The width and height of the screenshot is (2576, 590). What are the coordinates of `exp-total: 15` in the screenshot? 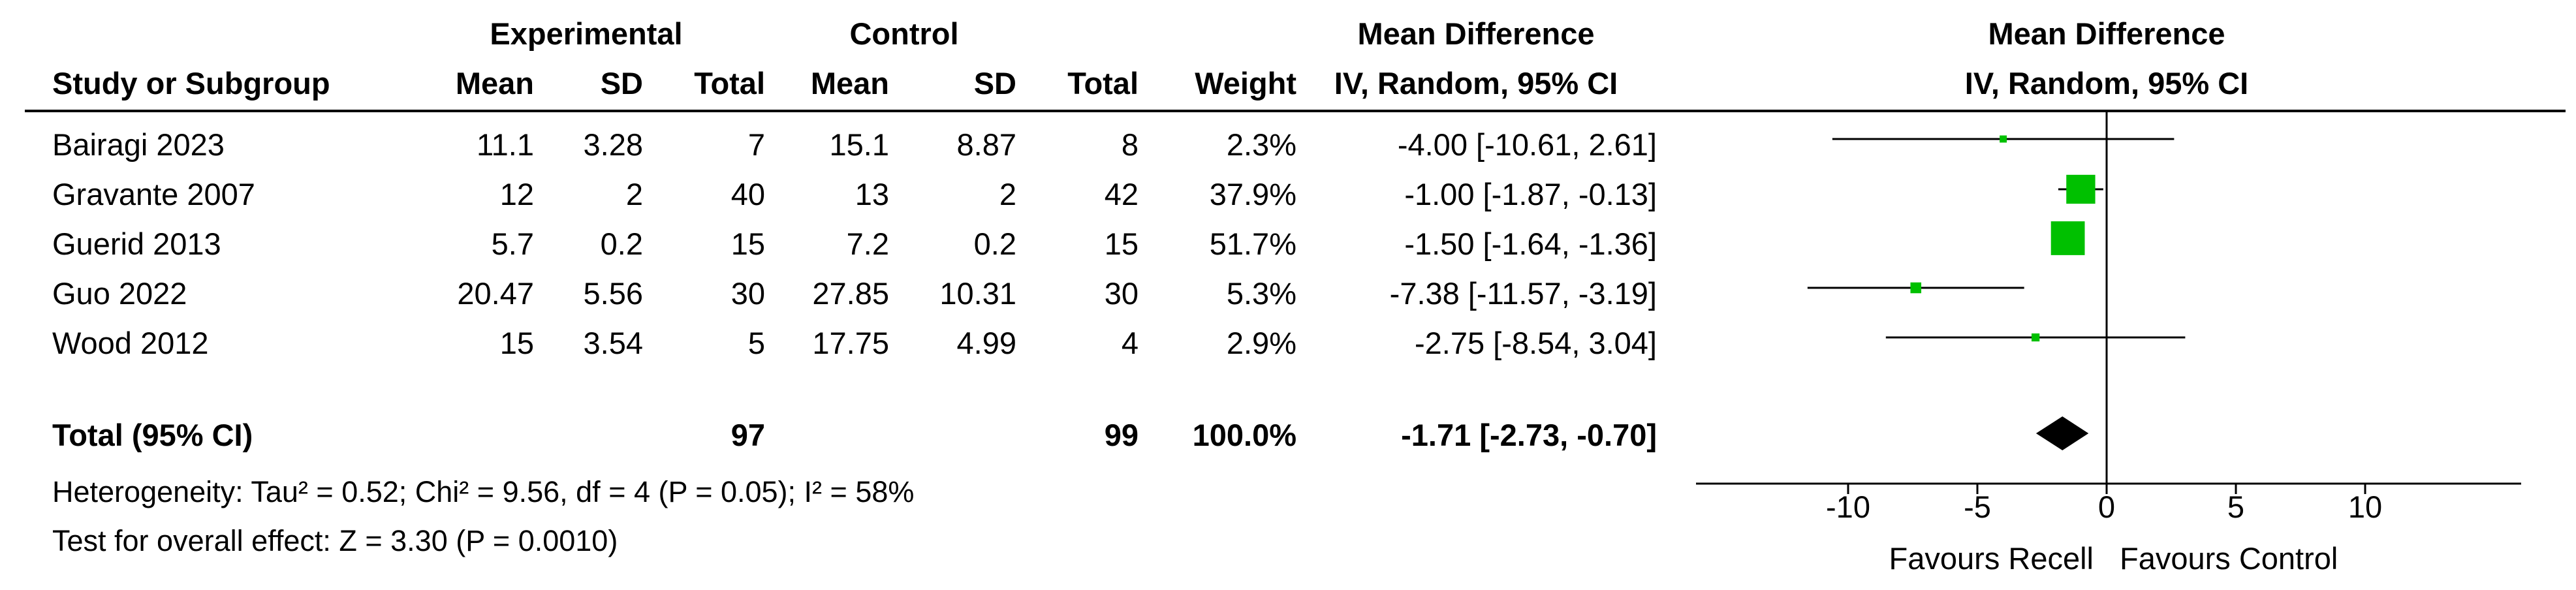 It's located at (748, 243).